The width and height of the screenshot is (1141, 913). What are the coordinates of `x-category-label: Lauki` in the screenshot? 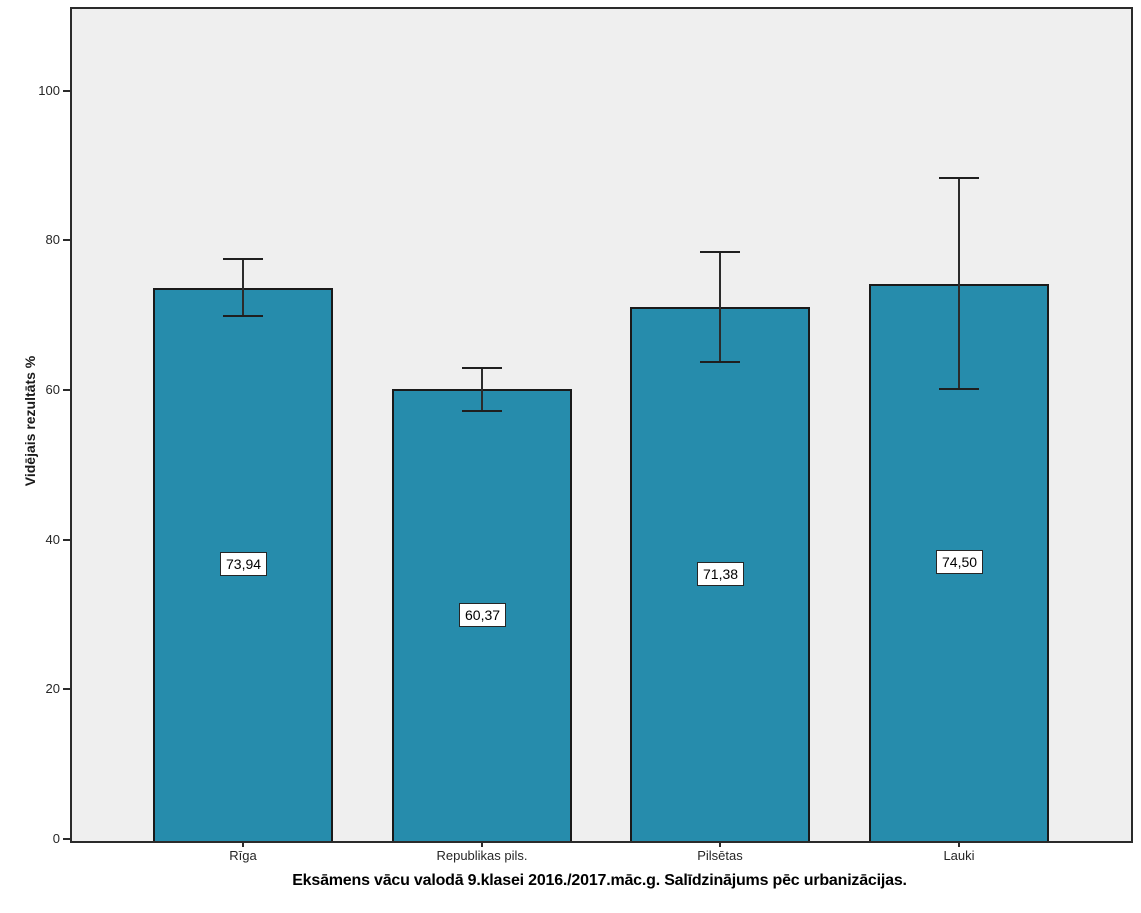 It's located at (959, 855).